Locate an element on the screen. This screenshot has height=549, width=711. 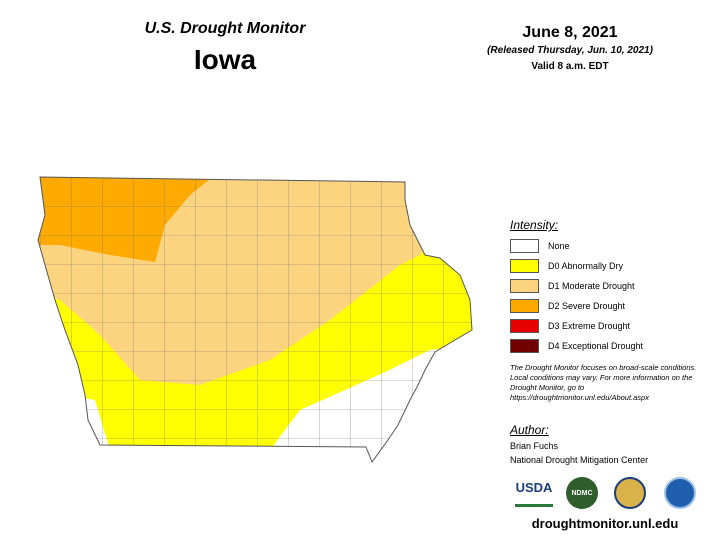
legend-label: D4 Exceptional Drought is located at coordinates (596, 346).